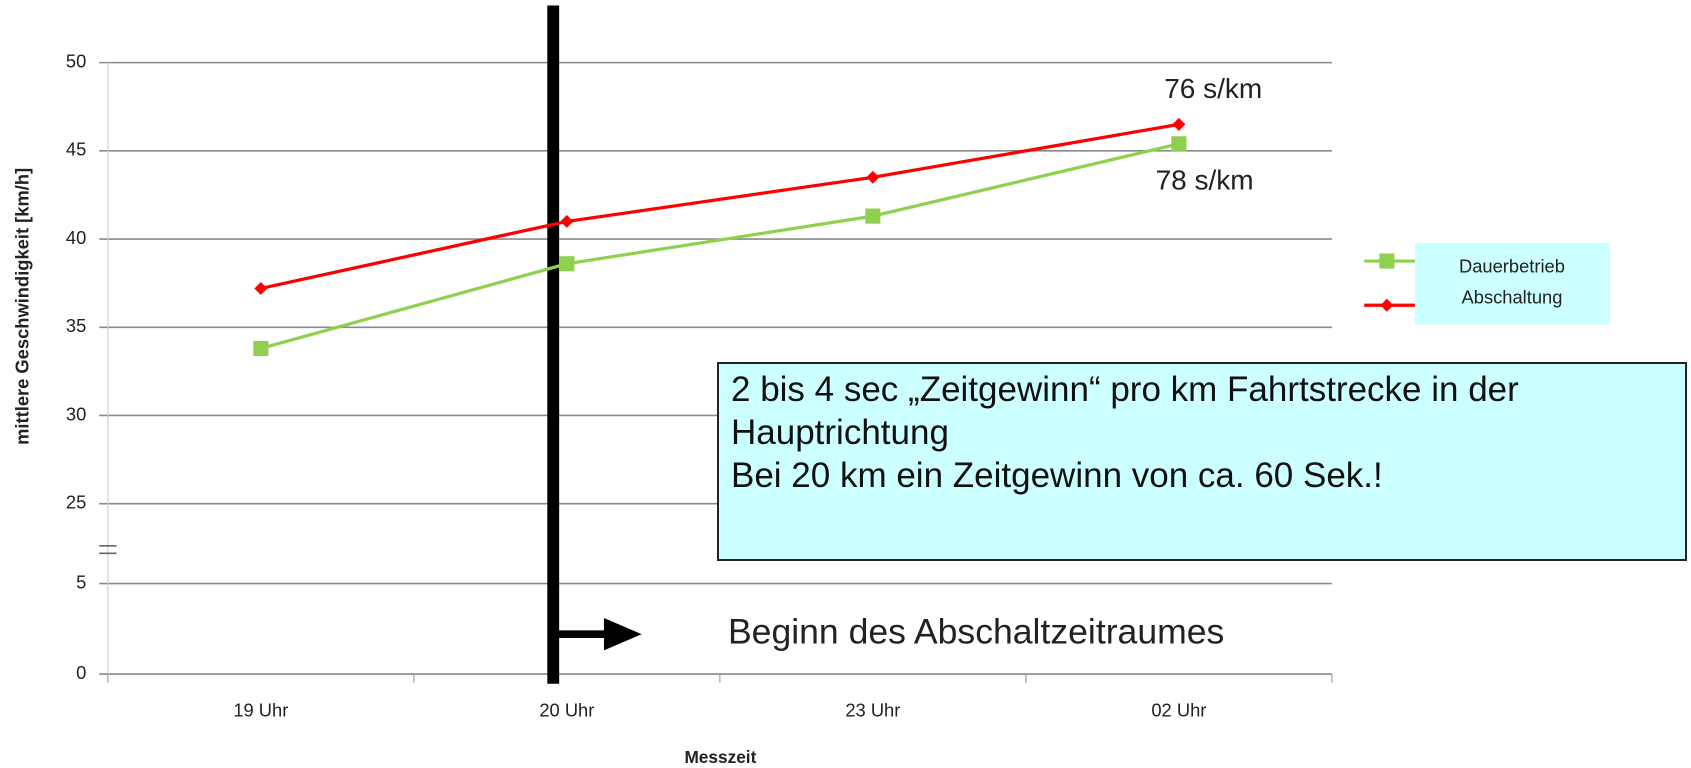 The width and height of the screenshot is (1691, 768). Describe the element at coordinates (76, 502) in the screenshot. I see `y-tick-label: 25` at that location.